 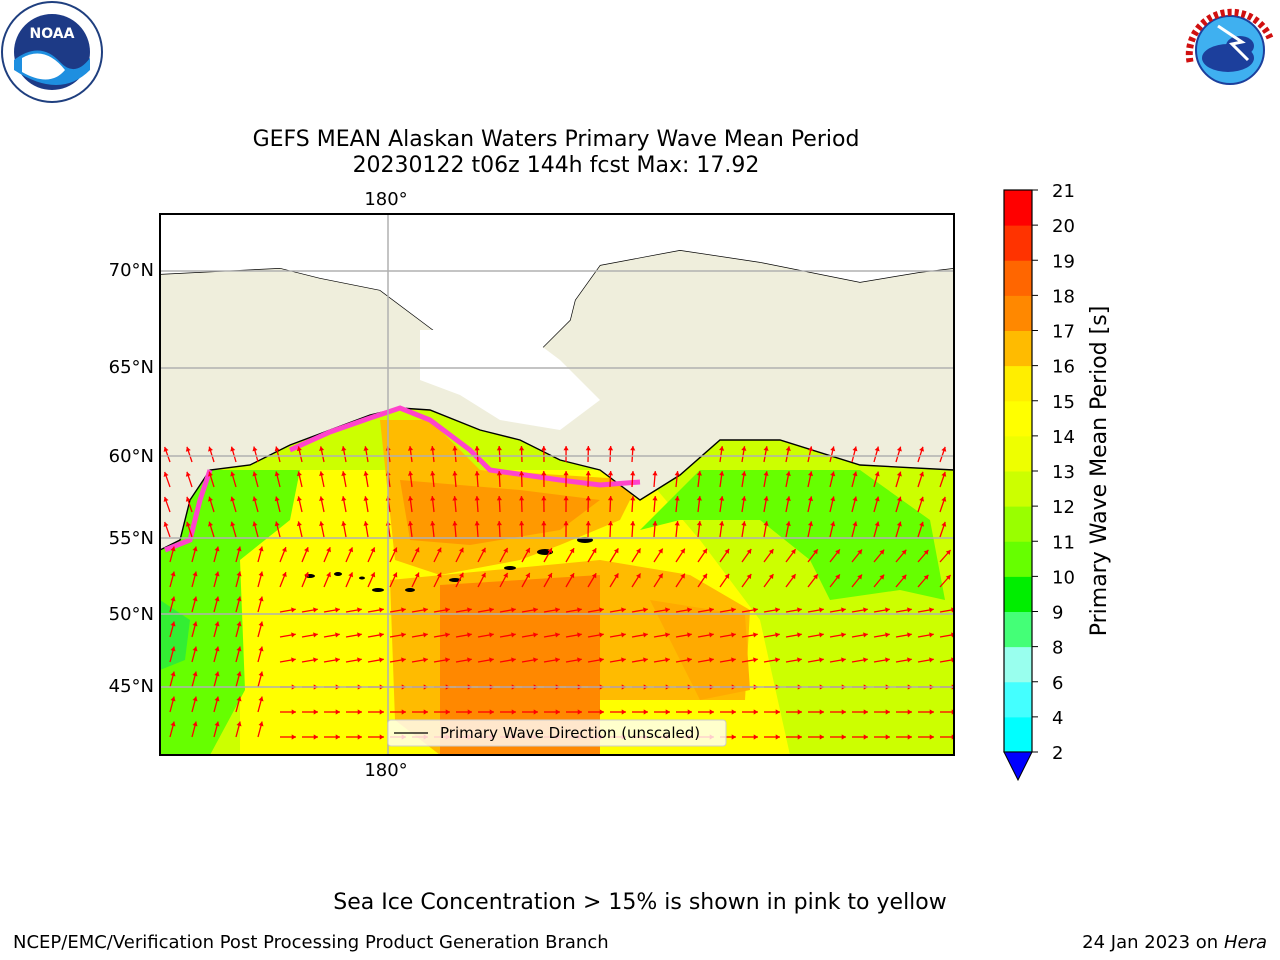 I want to click on colorbar-tick-label: 18, so click(x=1063, y=296).